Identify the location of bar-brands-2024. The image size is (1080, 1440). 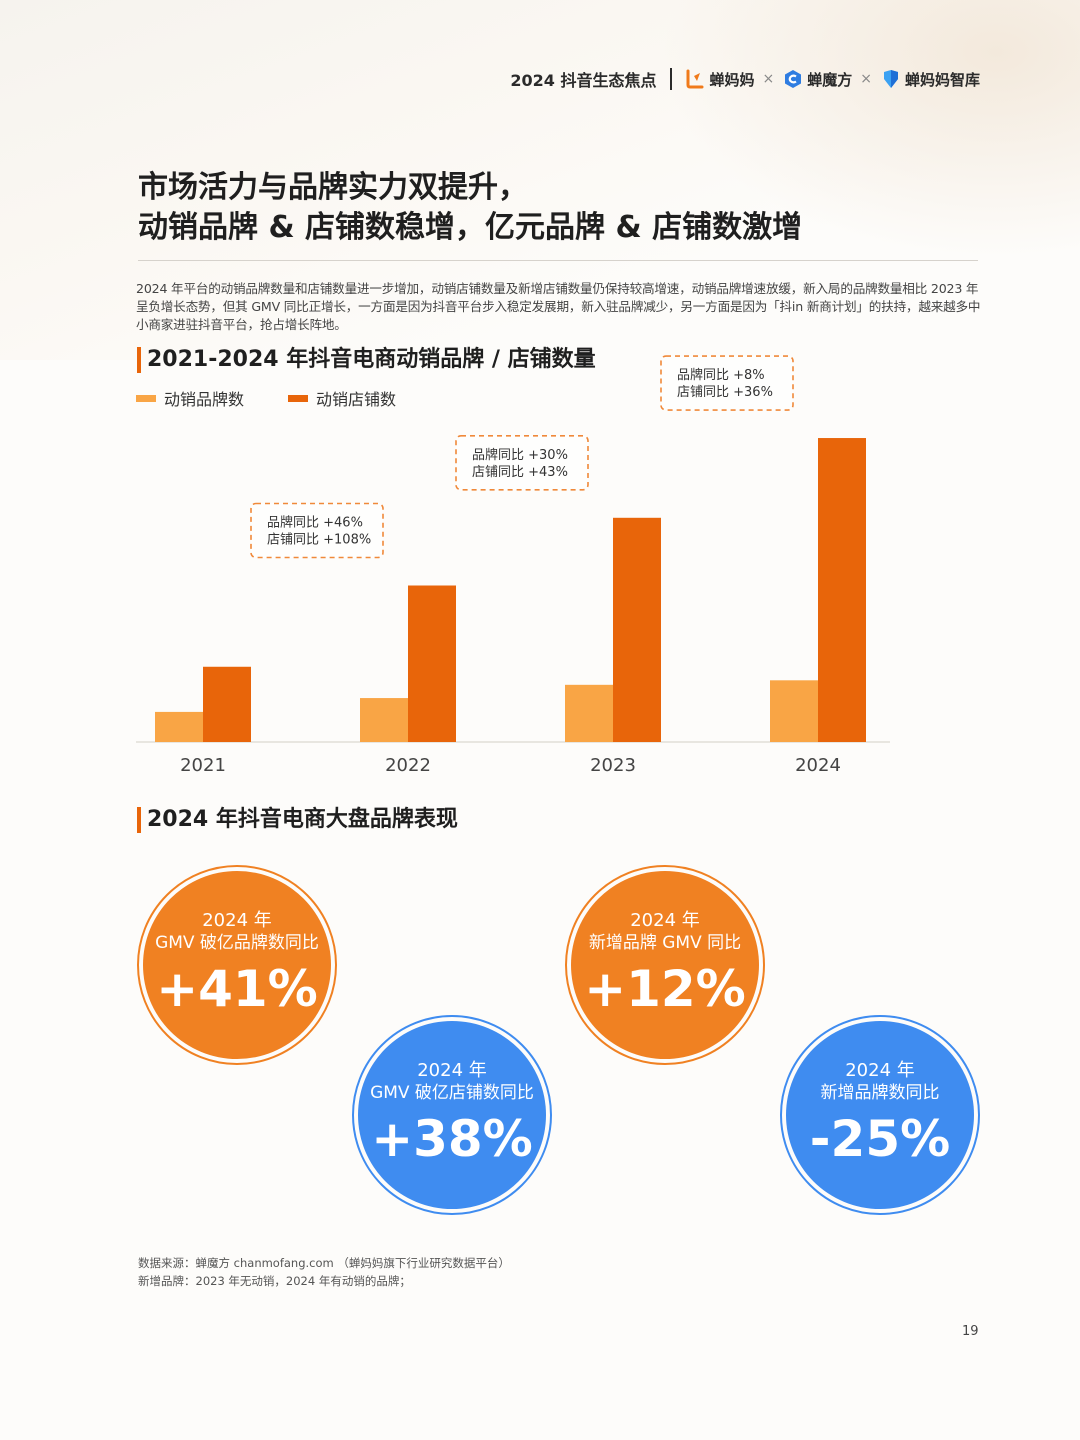
(794, 711).